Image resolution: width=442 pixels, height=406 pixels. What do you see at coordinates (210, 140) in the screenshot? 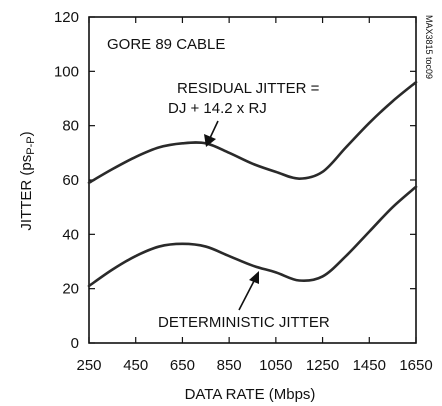
I see `residual-arrow-head` at bounding box center [210, 140].